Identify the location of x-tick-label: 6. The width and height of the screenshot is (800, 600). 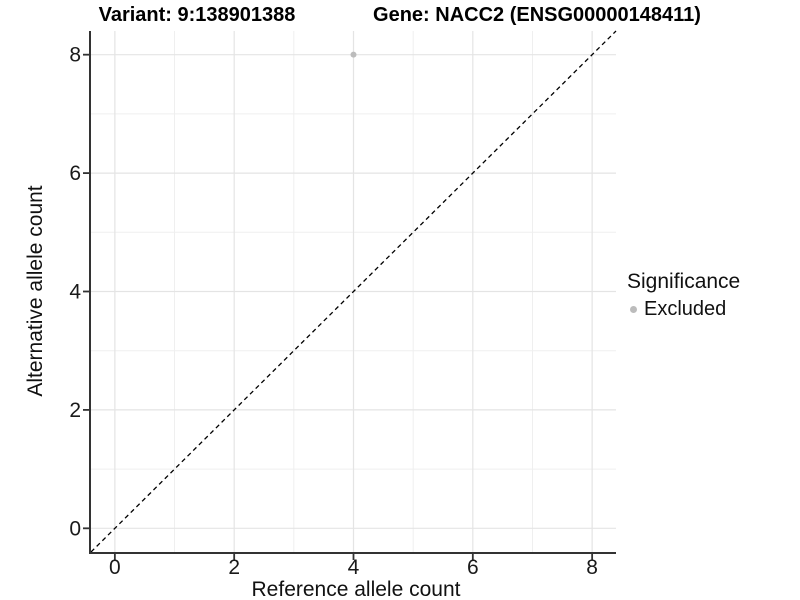
(473, 567).